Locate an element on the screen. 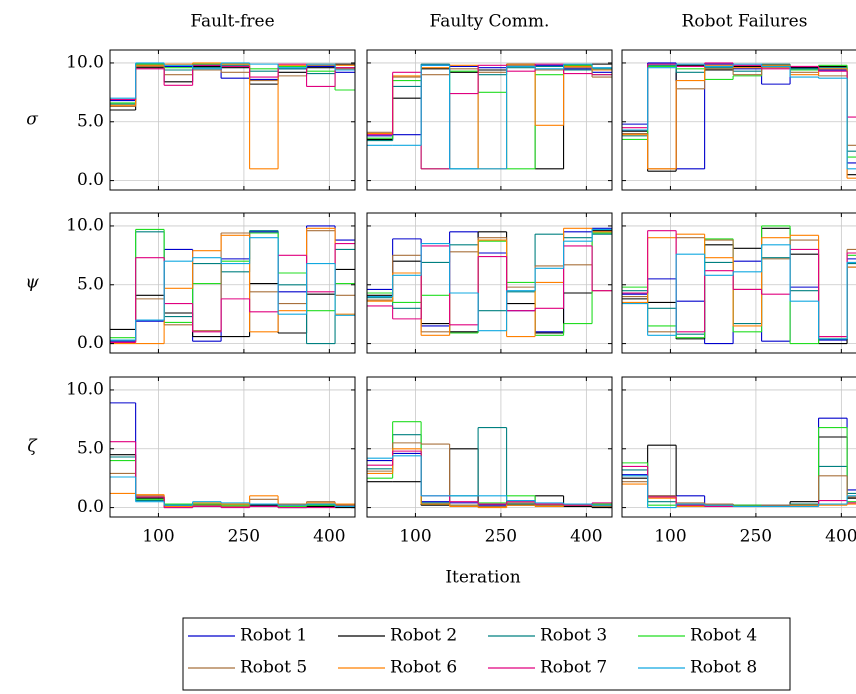  legend-label: Robot 2 is located at coordinates (423, 636).